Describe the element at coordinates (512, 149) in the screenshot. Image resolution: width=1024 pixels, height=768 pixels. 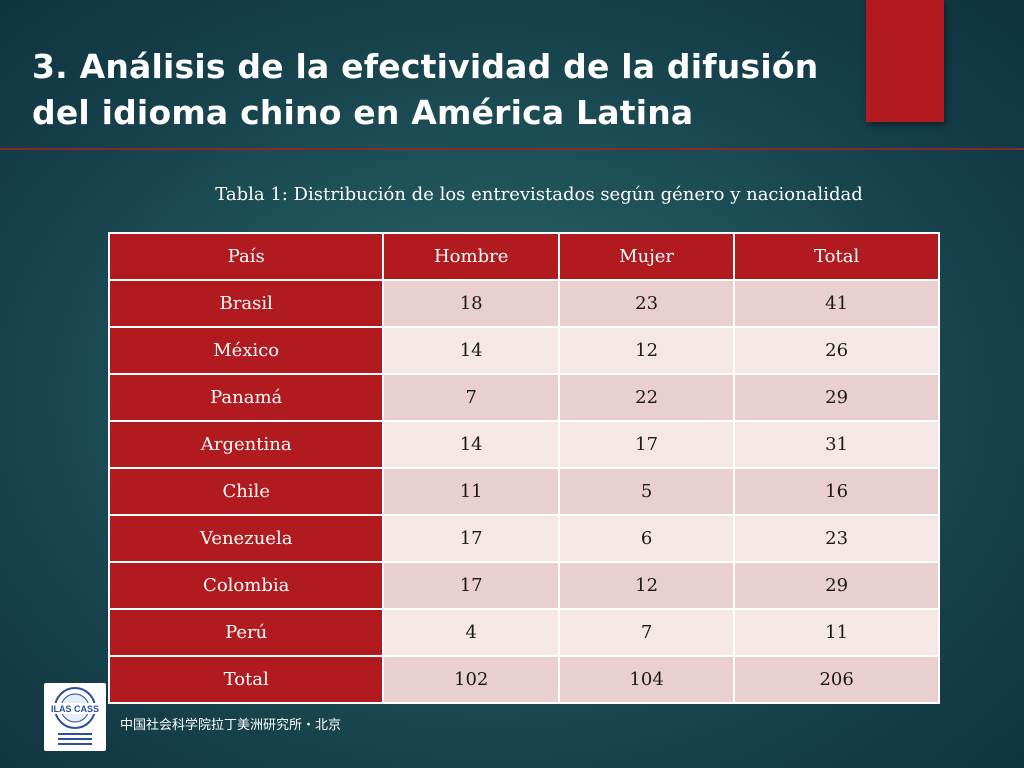
I see `title-divider` at that location.